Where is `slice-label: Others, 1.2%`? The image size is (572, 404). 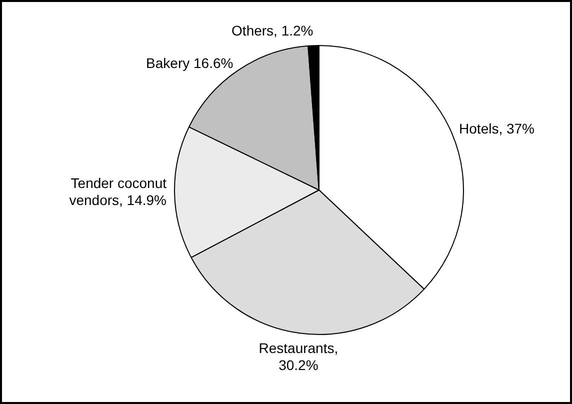 slice-label: Others, 1.2% is located at coordinates (273, 30).